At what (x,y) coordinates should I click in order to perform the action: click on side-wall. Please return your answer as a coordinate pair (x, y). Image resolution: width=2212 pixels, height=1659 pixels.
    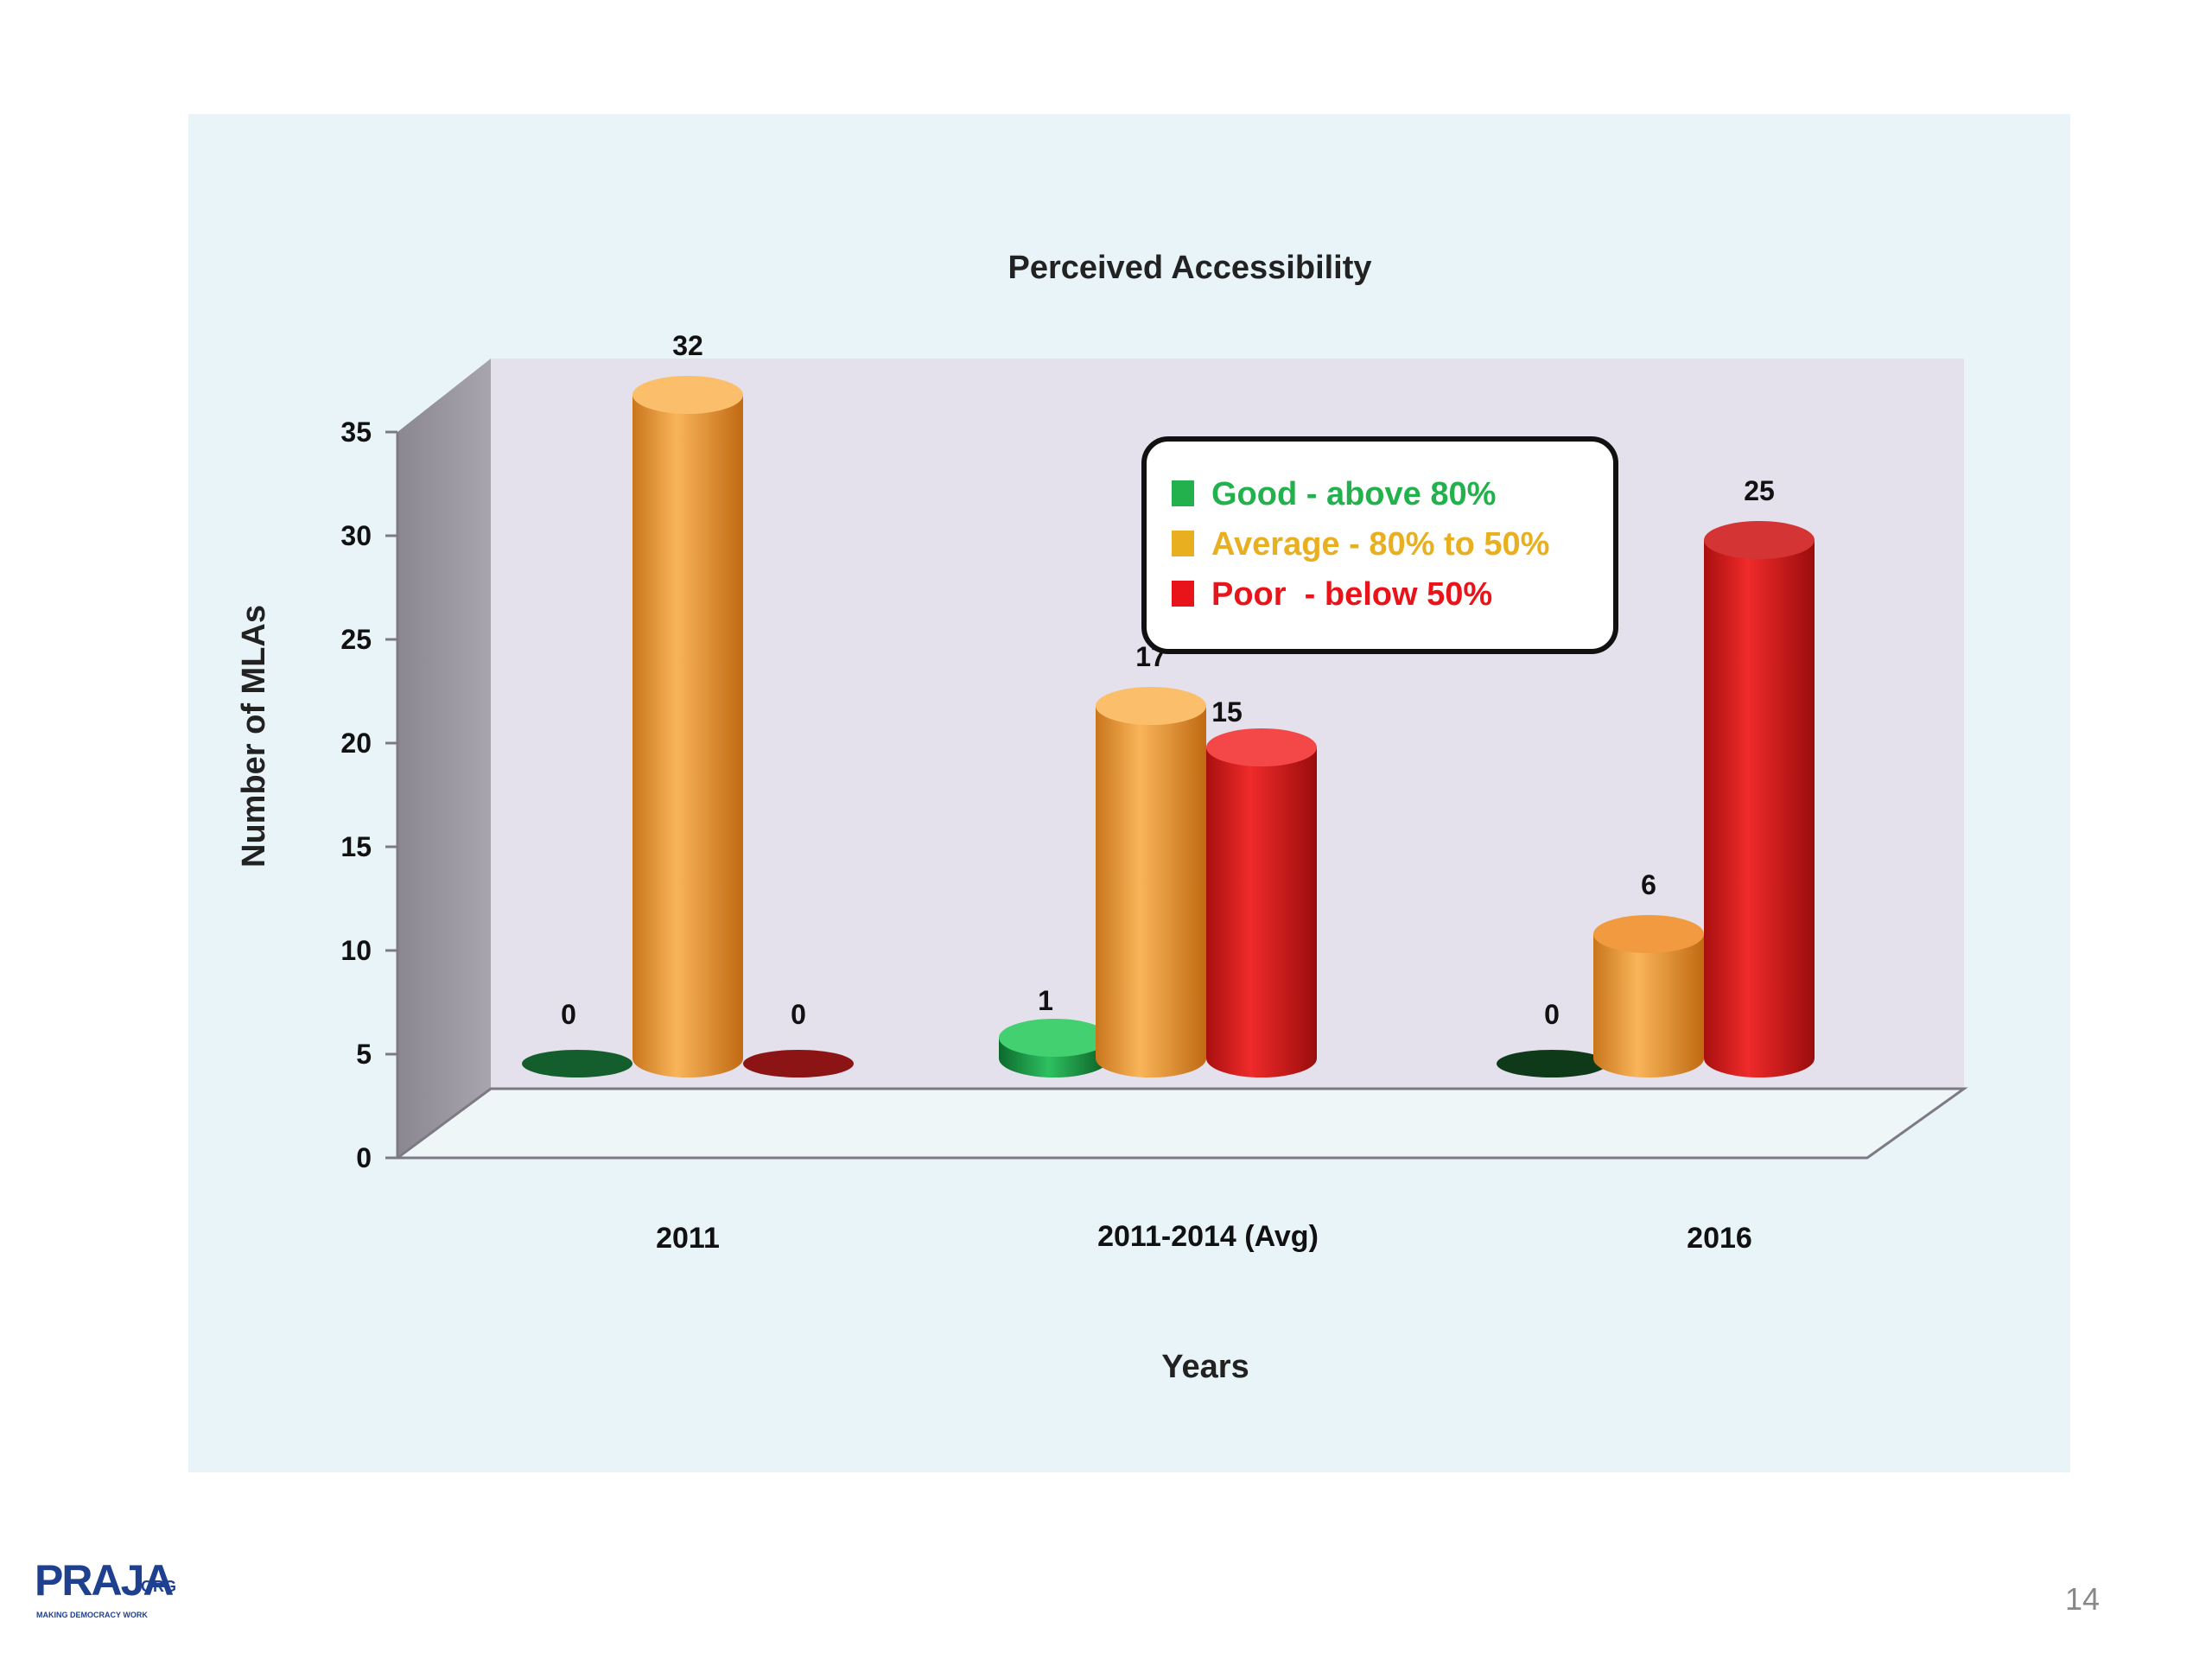
    Looking at the image, I should click on (444, 758).